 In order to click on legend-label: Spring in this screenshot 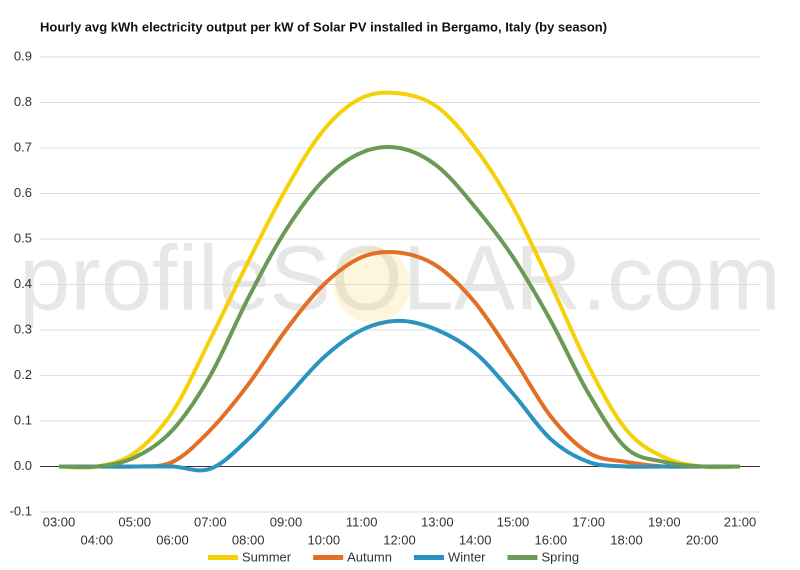, I will do `click(561, 556)`.